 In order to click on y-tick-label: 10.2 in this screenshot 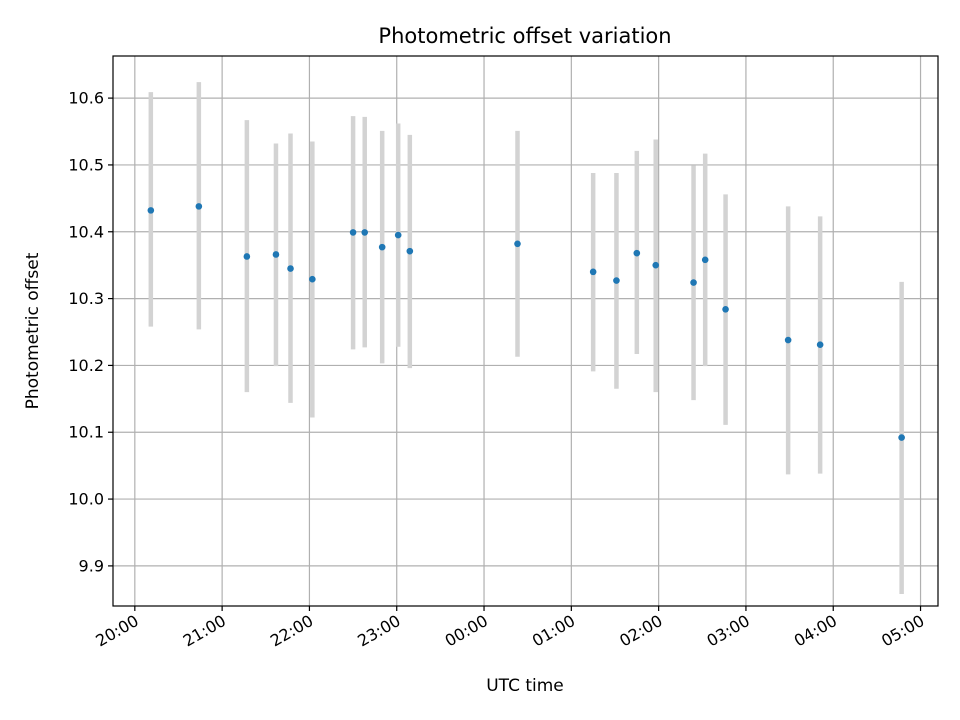, I will do `click(86, 365)`.